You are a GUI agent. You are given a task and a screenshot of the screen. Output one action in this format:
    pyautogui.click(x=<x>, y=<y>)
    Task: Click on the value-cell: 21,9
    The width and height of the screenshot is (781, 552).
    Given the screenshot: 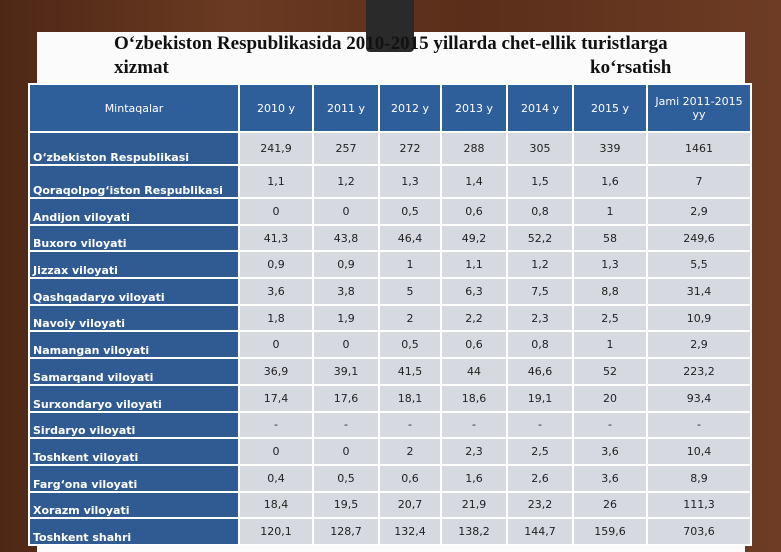 What is the action you would take?
    pyautogui.click(x=474, y=505)
    